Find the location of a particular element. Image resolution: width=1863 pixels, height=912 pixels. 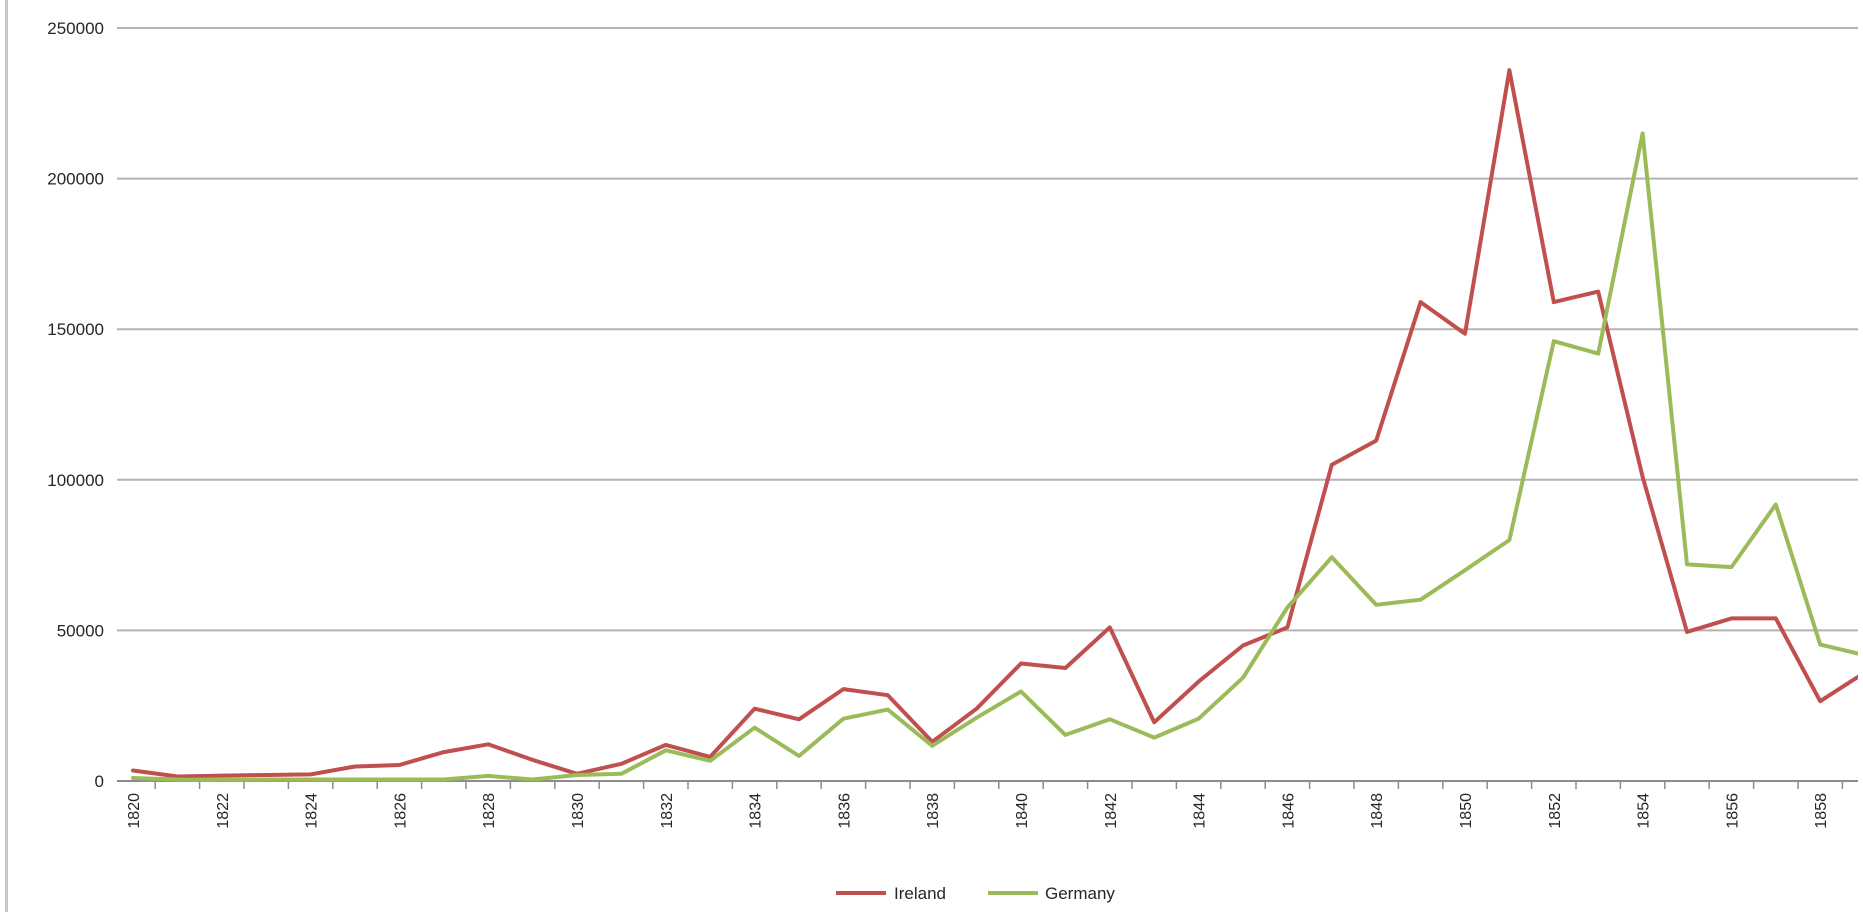

x-tick-label: 1850 is located at coordinates (1466, 811).